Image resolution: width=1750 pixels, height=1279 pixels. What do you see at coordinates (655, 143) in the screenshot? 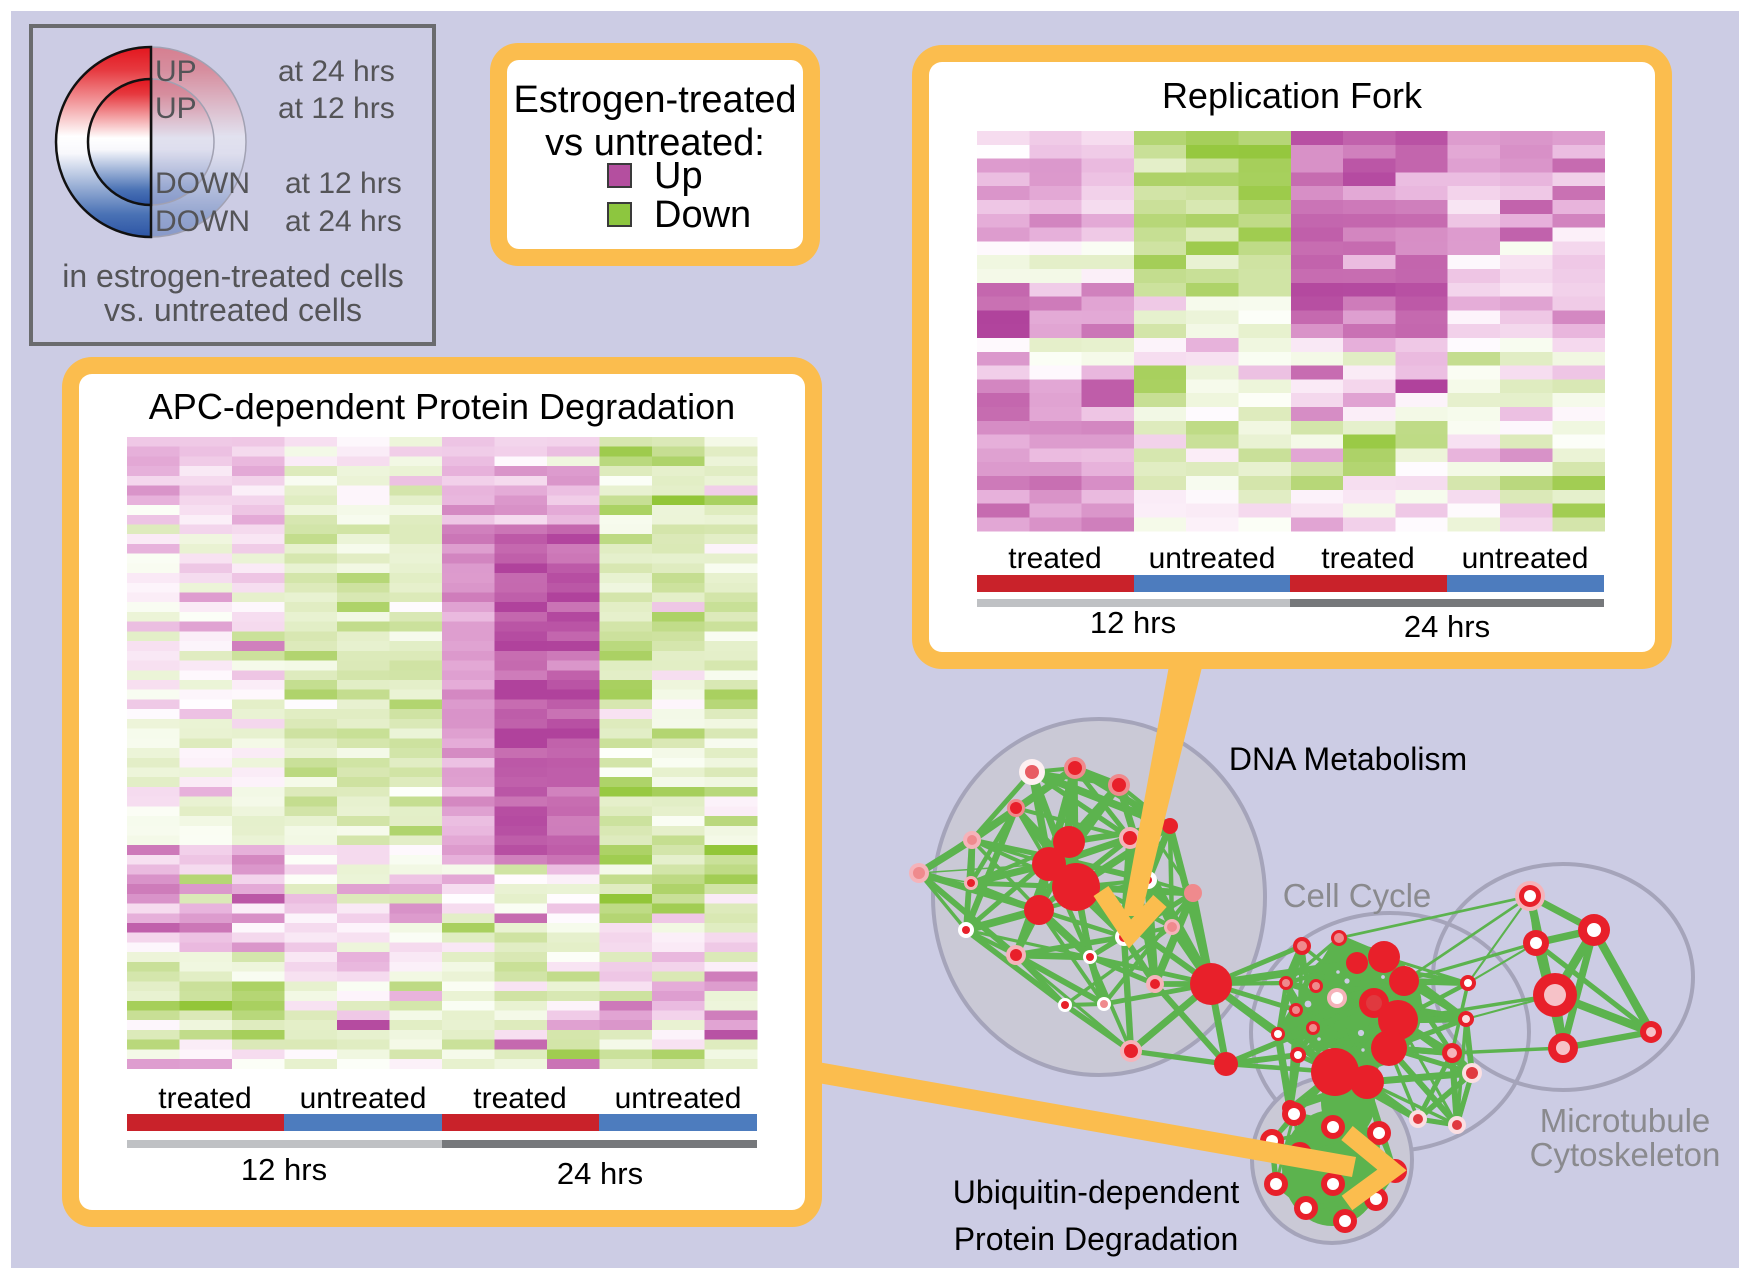
I see `svg-text: vs untreated:` at bounding box center [655, 143].